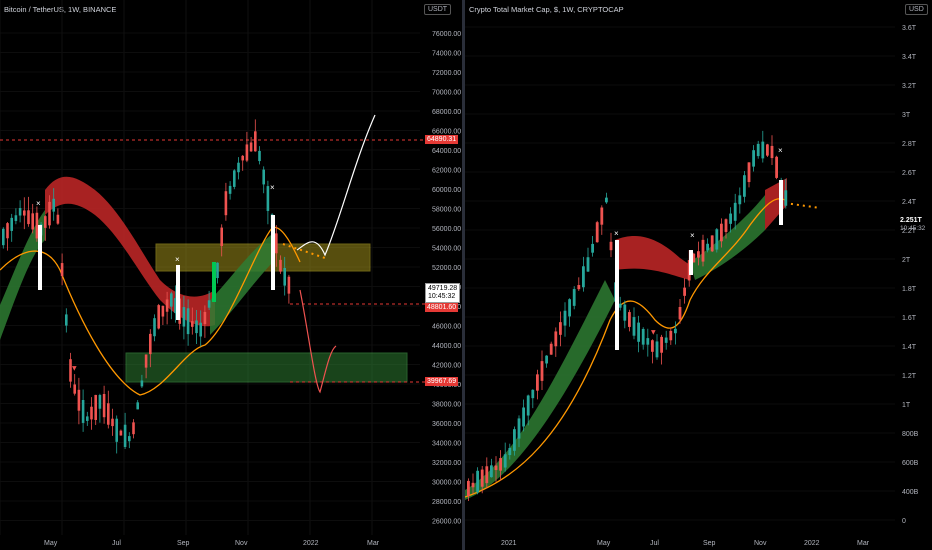  What do you see at coordinates (446, 171) in the screenshot?
I see `y-axis-tick: 62000.00` at bounding box center [446, 171].